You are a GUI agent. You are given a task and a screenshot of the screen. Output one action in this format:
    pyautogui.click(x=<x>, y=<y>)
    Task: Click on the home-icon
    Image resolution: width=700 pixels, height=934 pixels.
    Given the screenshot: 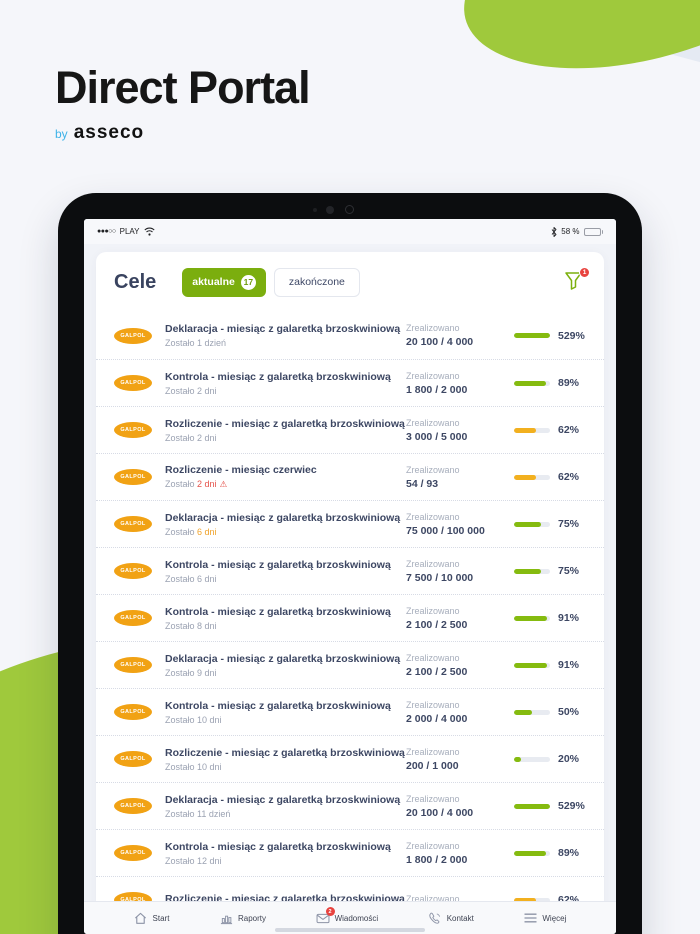 What is the action you would take?
    pyautogui.click(x=141, y=918)
    